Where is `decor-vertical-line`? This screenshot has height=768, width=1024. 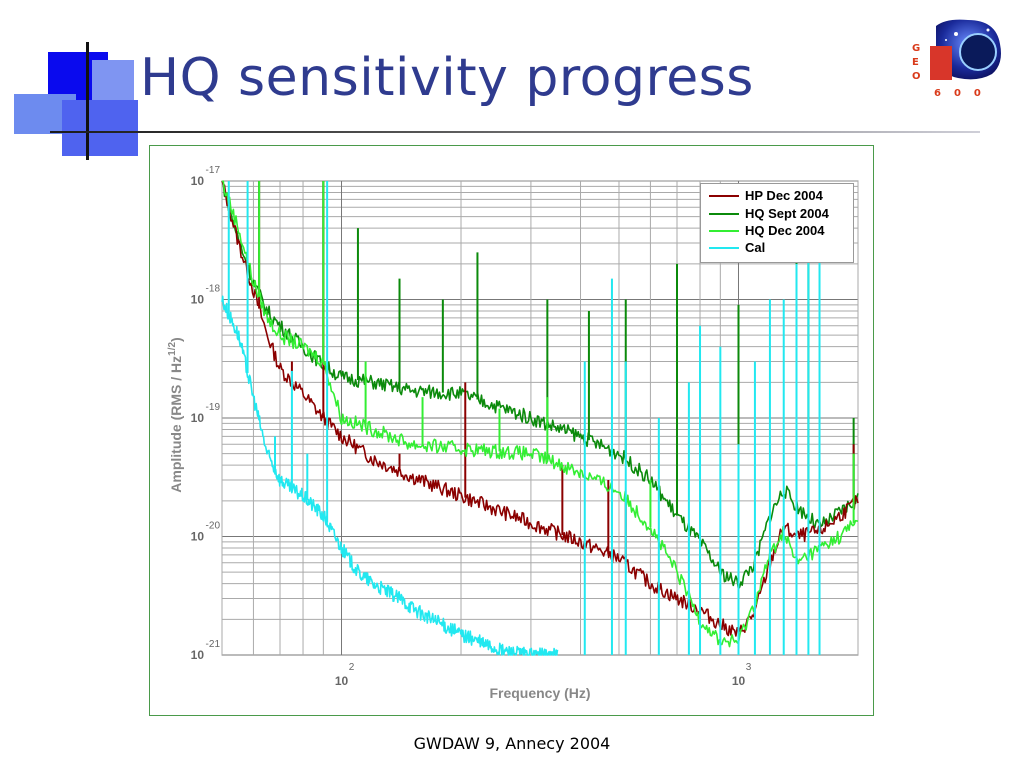 decor-vertical-line is located at coordinates (87, 101).